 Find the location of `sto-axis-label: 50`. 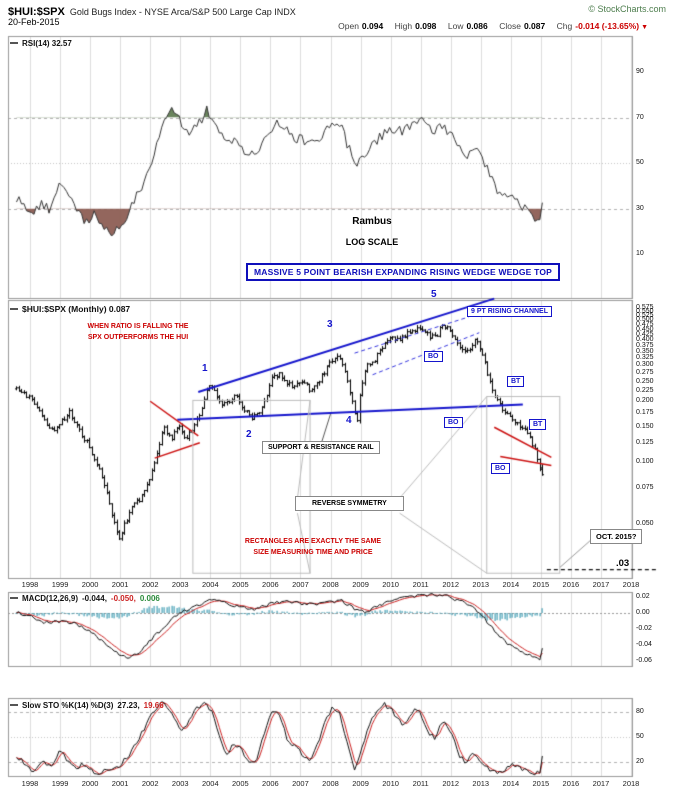

sto-axis-label: 50 is located at coordinates (640, 736).